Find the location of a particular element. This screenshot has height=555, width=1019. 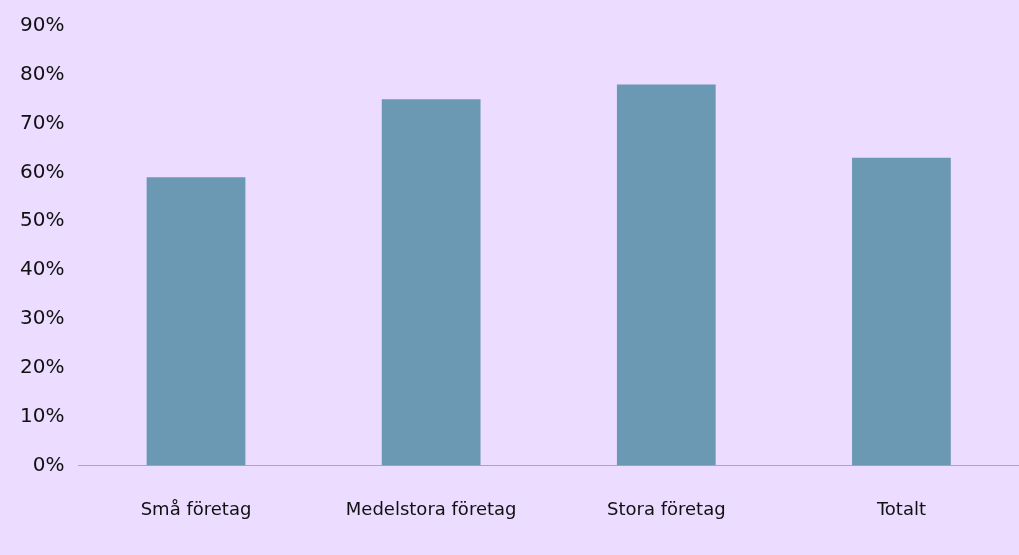

x-tick-label: Små företag is located at coordinates (196, 508).